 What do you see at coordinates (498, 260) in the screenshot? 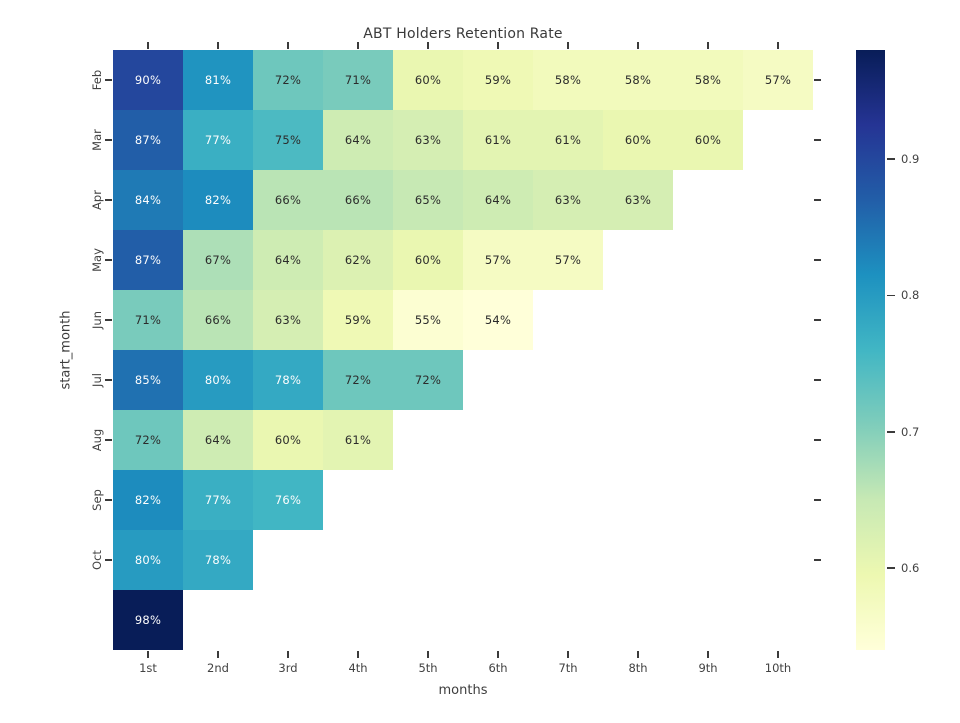
I see `heatmap-cell: 57%` at bounding box center [498, 260].